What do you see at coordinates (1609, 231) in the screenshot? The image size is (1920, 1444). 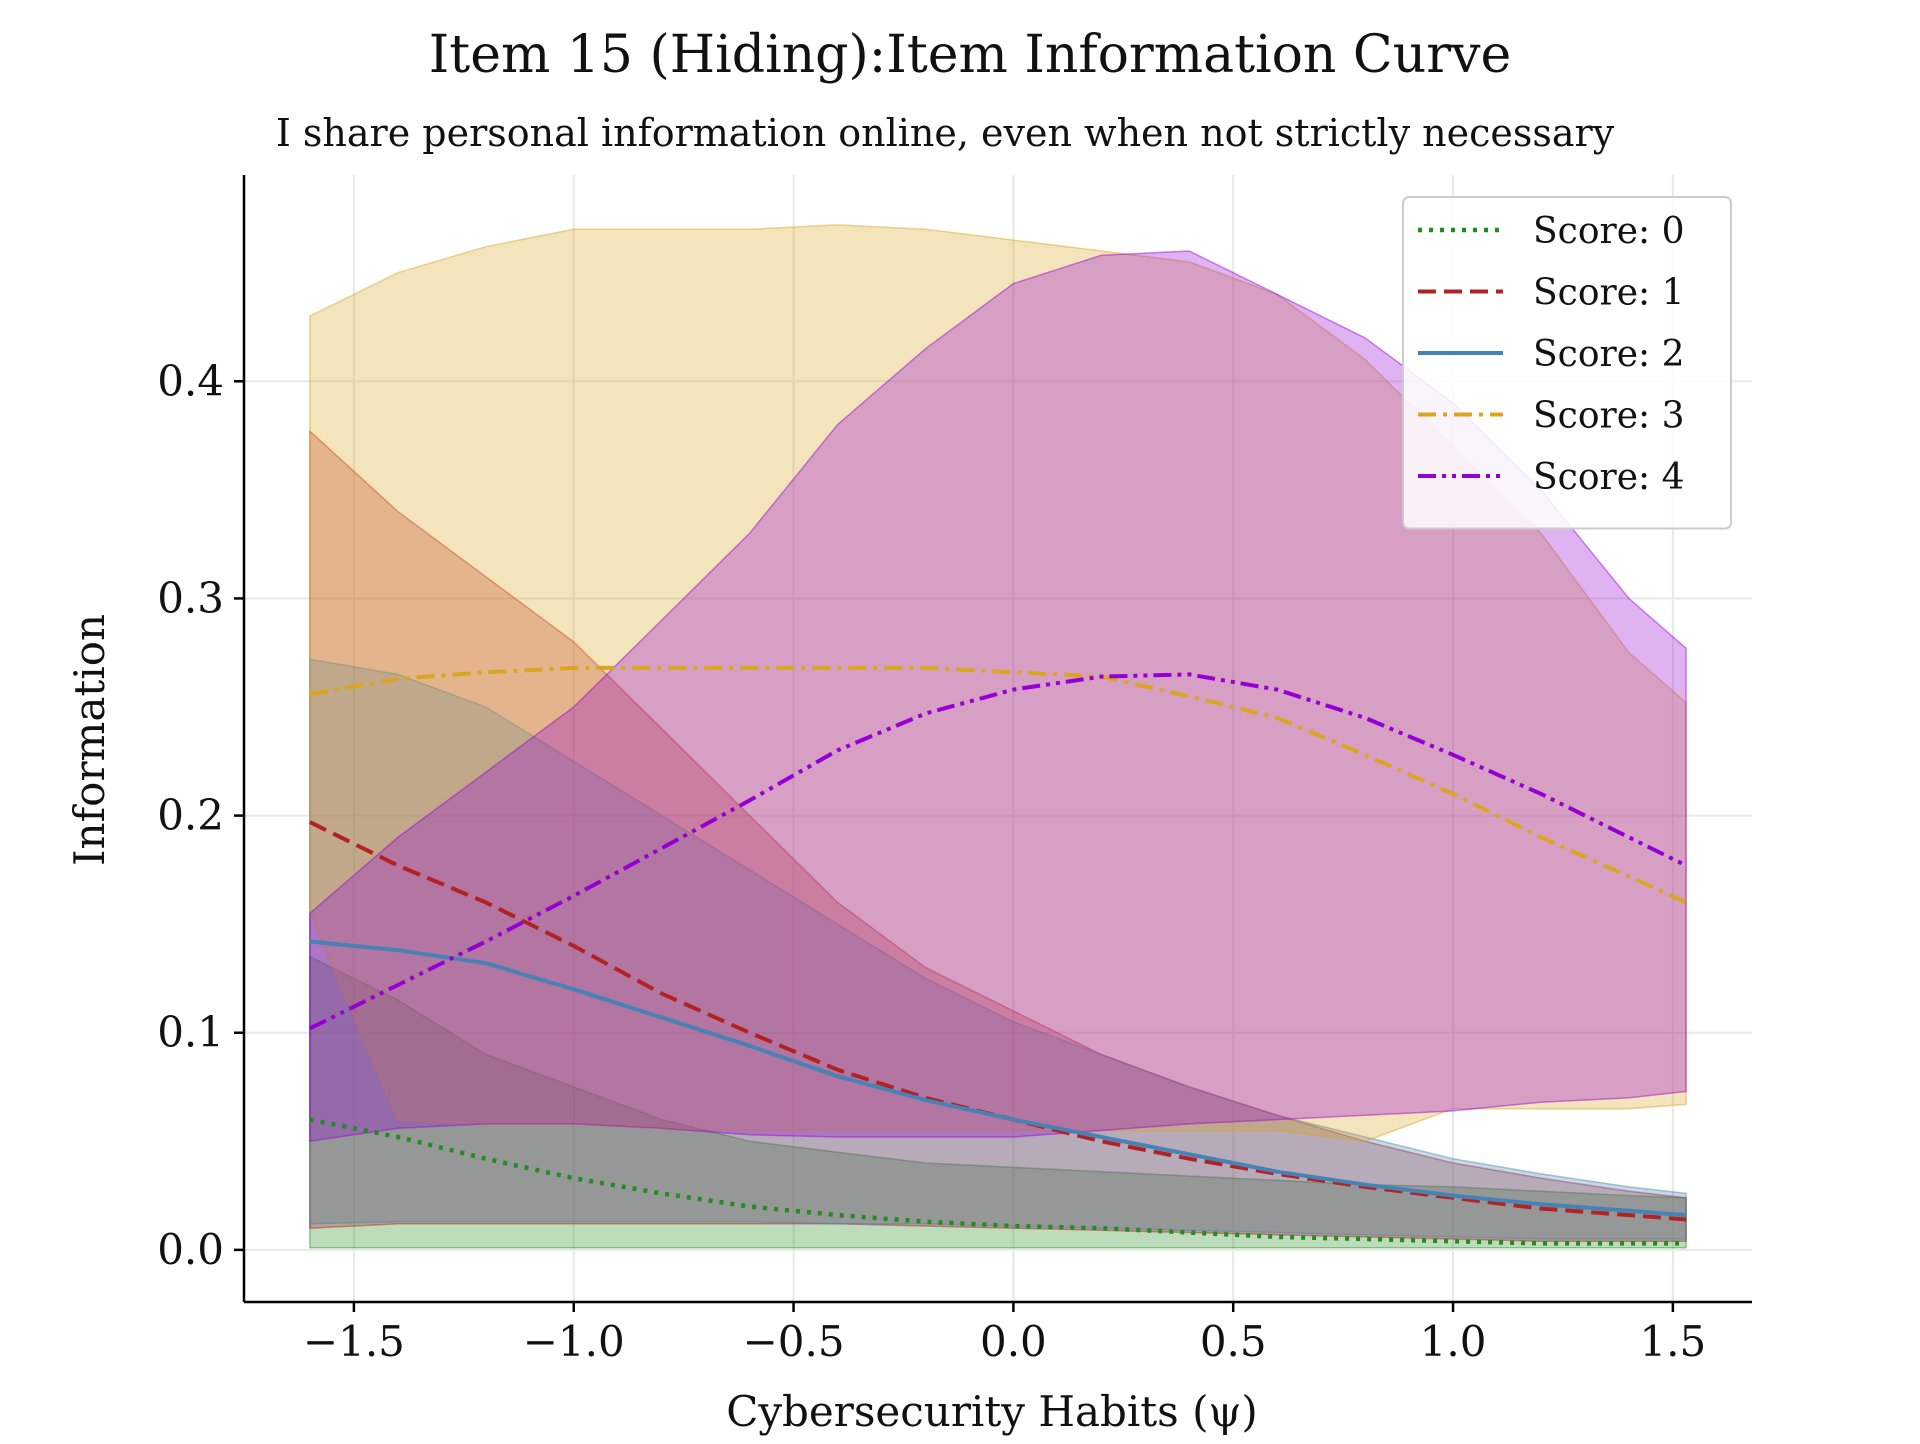 I see `legend-label-score-0: Score: 0` at bounding box center [1609, 231].